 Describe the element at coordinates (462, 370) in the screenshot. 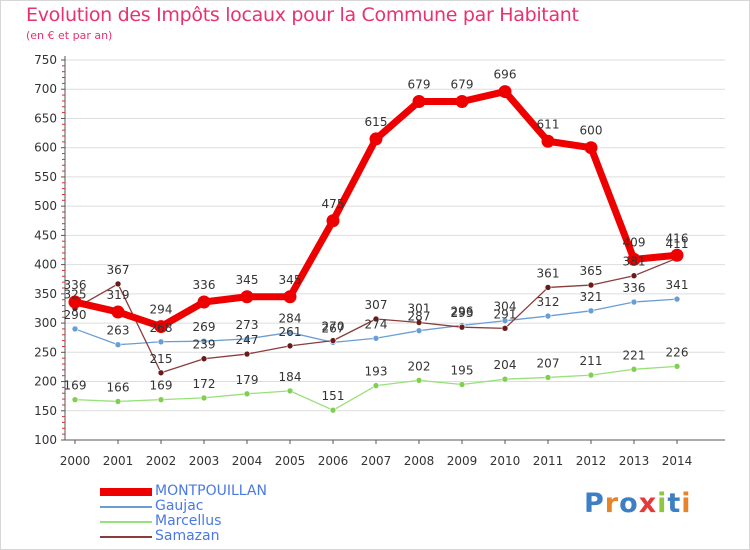

I see `data-label: 195` at that location.